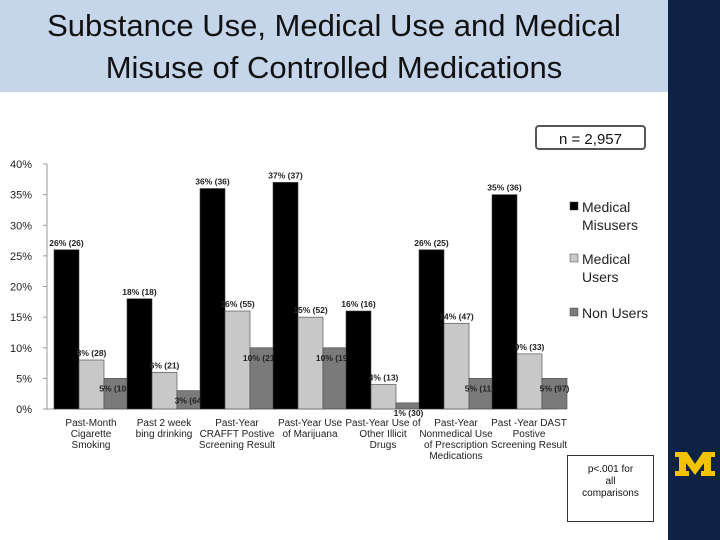 The width and height of the screenshot is (720, 540). Describe the element at coordinates (529, 434) in the screenshot. I see `x-tick-label: Postive` at that location.